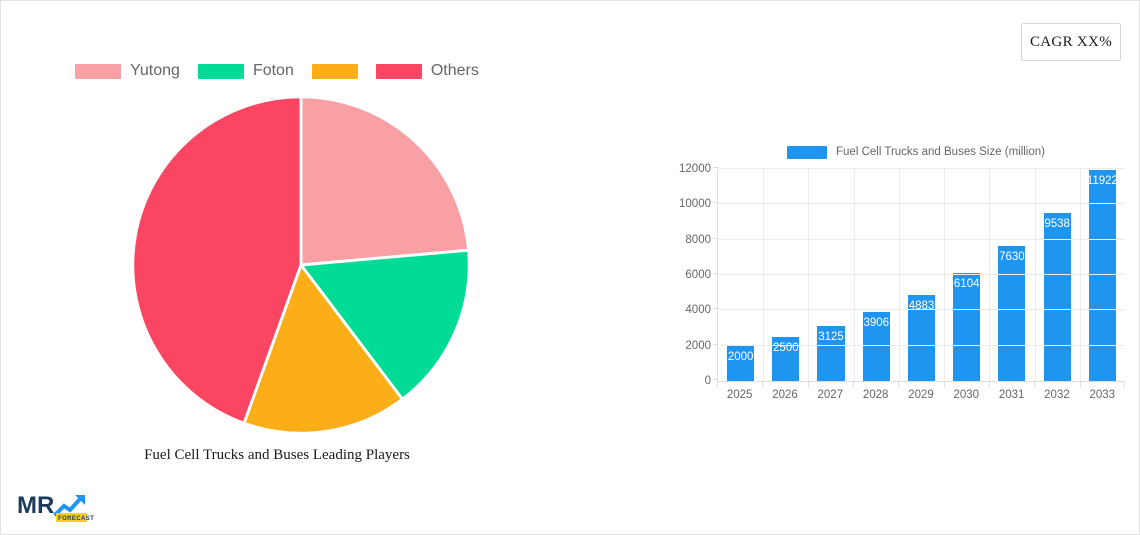  I want to click on x-axis-tick: 2028, so click(875, 395).